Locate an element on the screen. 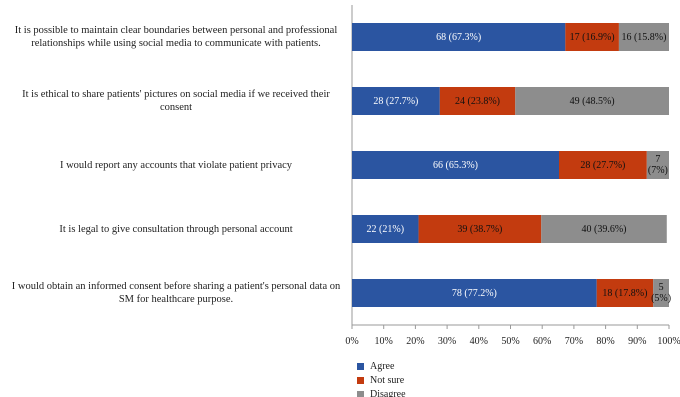 The height and width of the screenshot is (397, 680). x-tick-label: 90% is located at coordinates (637, 341).